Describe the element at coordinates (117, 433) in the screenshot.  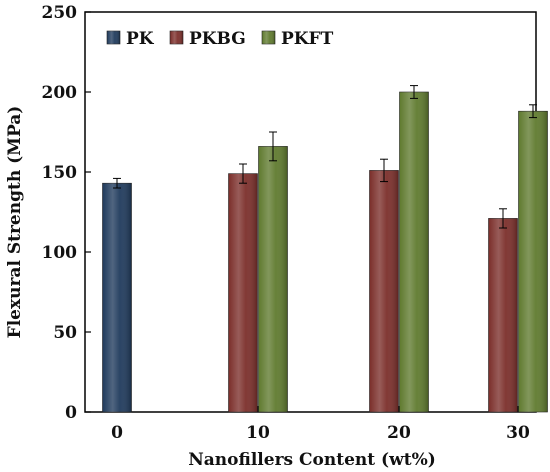
I see `x-tick-label: 0` at that location.